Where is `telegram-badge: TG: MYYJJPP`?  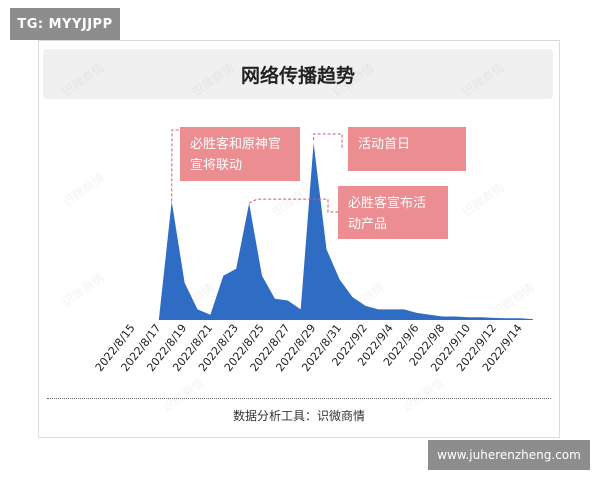
telegram-badge: TG: MYYJJPP is located at coordinates (65, 24).